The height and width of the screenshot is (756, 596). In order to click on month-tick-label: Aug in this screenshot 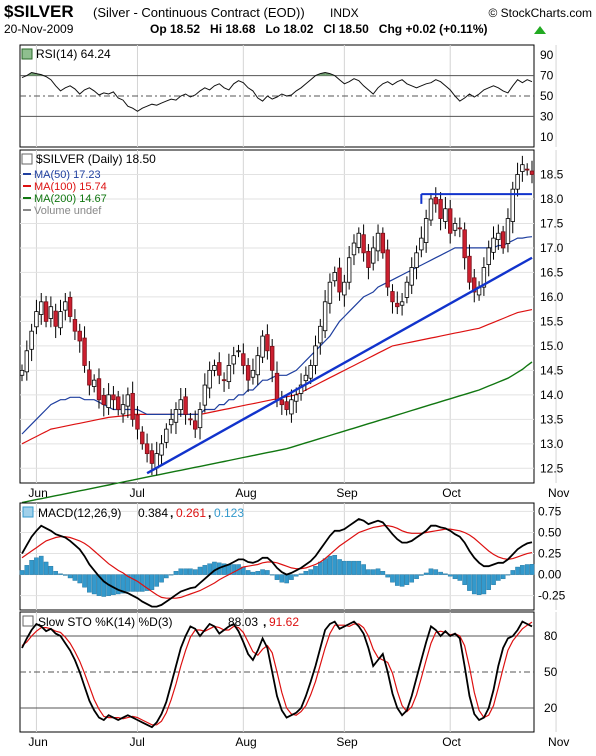, I will do `click(245, 493)`.